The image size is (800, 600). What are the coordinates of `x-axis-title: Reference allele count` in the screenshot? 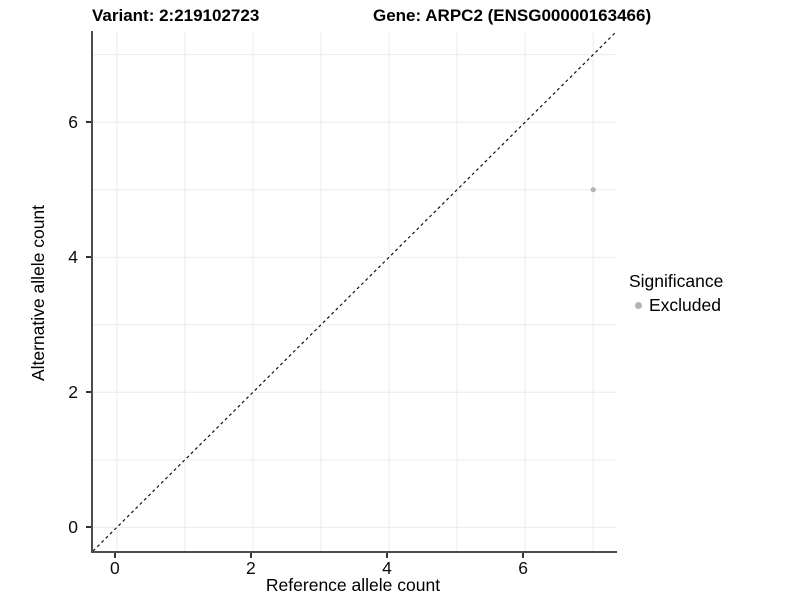 It's located at (353, 585).